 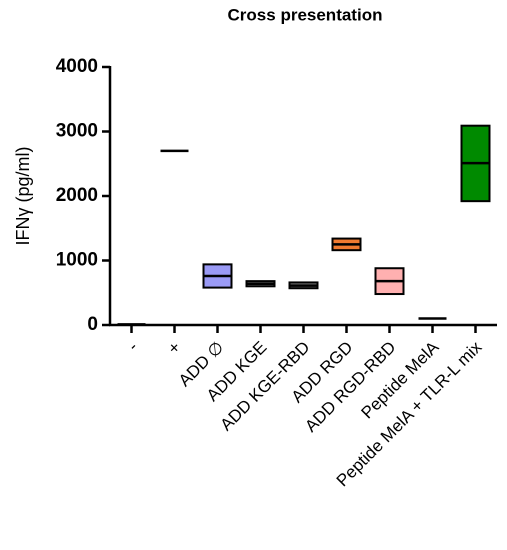 What do you see at coordinates (77, 66) in the screenshot?
I see `y-tick-label: 4000` at bounding box center [77, 66].